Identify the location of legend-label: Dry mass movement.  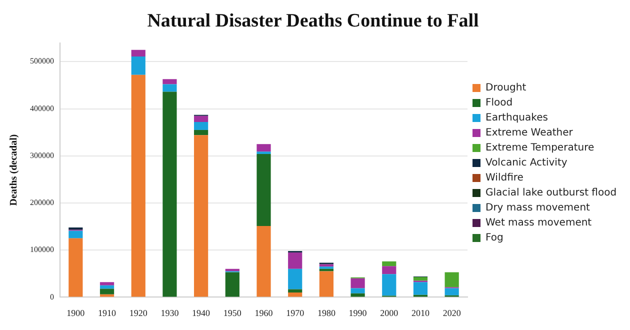
(538, 208).